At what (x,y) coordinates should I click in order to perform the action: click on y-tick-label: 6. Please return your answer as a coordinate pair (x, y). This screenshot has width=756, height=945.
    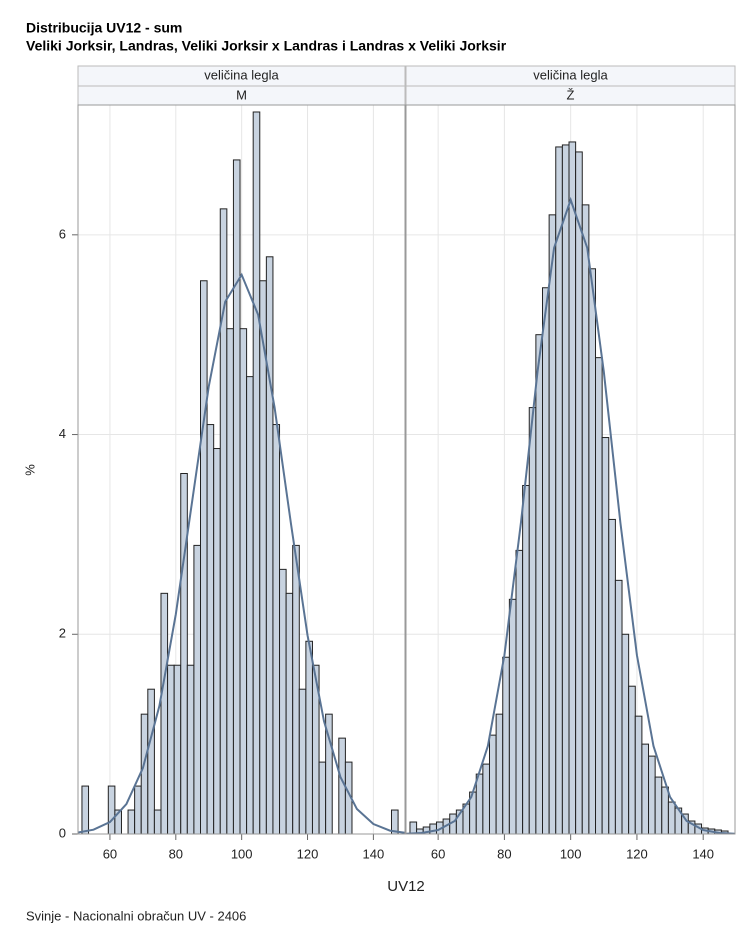
    Looking at the image, I should click on (62, 233).